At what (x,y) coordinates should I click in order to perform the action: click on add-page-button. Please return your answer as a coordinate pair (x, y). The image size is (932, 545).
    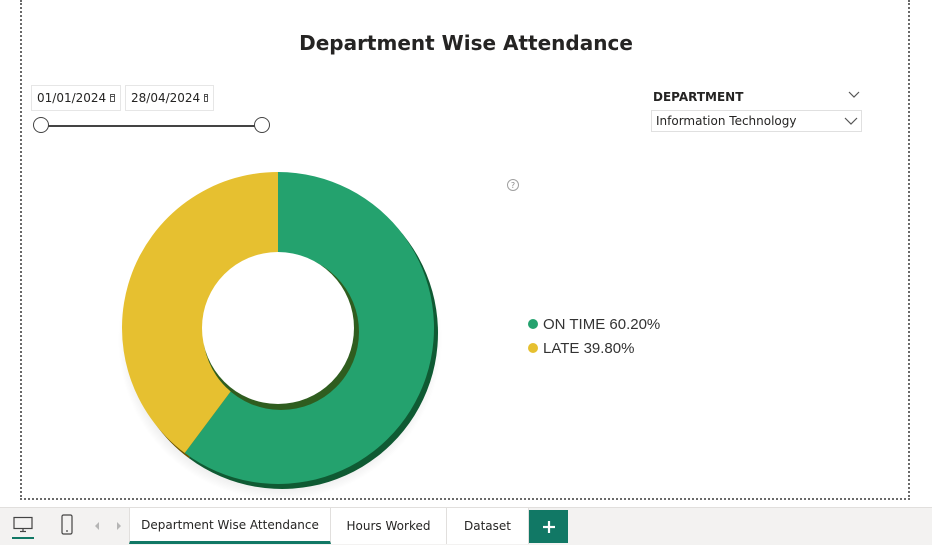
    Looking at the image, I should click on (548, 526).